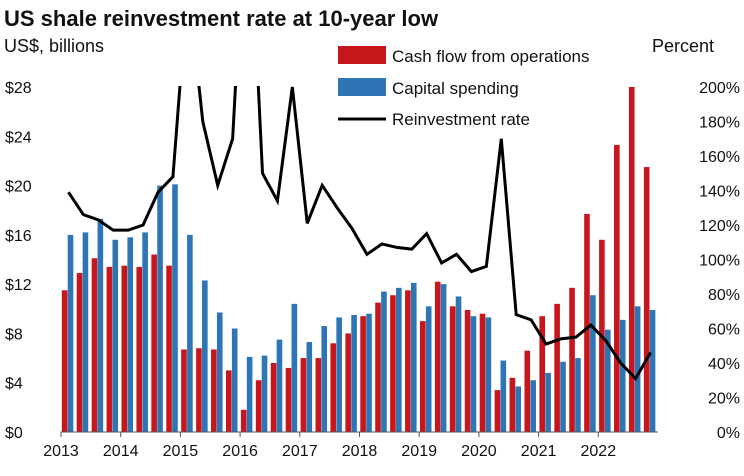  What do you see at coordinates (329, 446) in the screenshot?
I see `x-ticks-group: 2013 2014 2015 2016 2017 2018 2019 2020 2021 2022` at bounding box center [329, 446].